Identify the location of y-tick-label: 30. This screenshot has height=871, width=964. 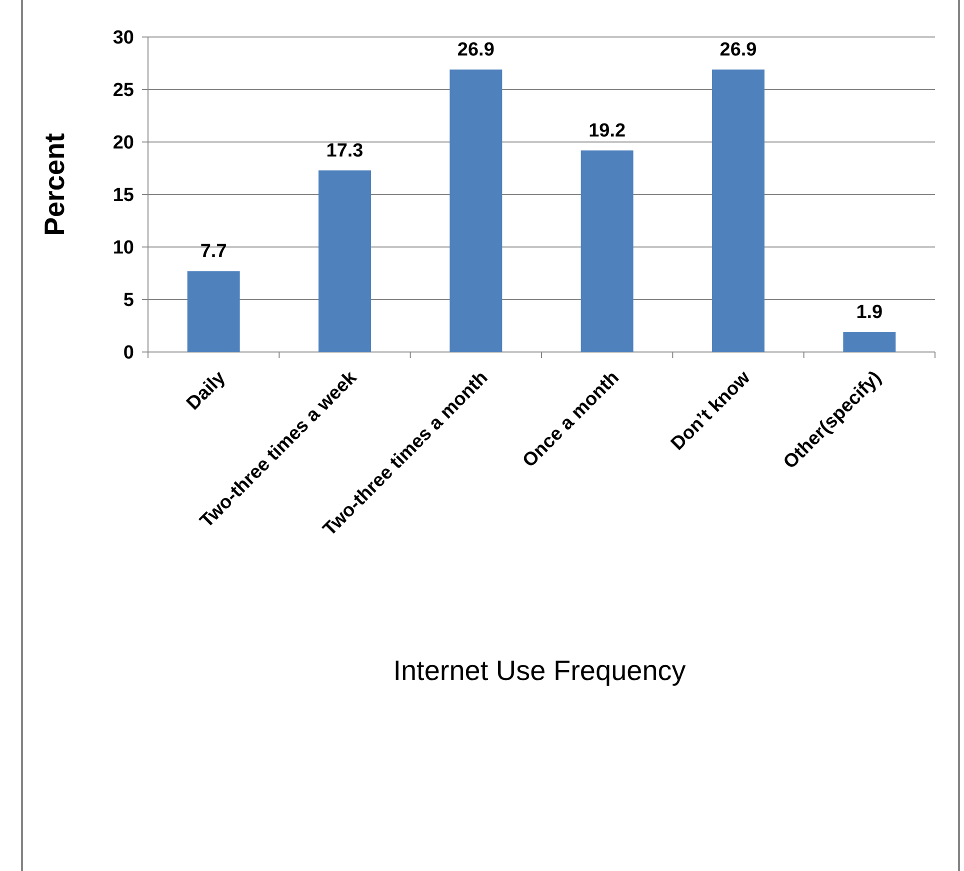
(123, 38).